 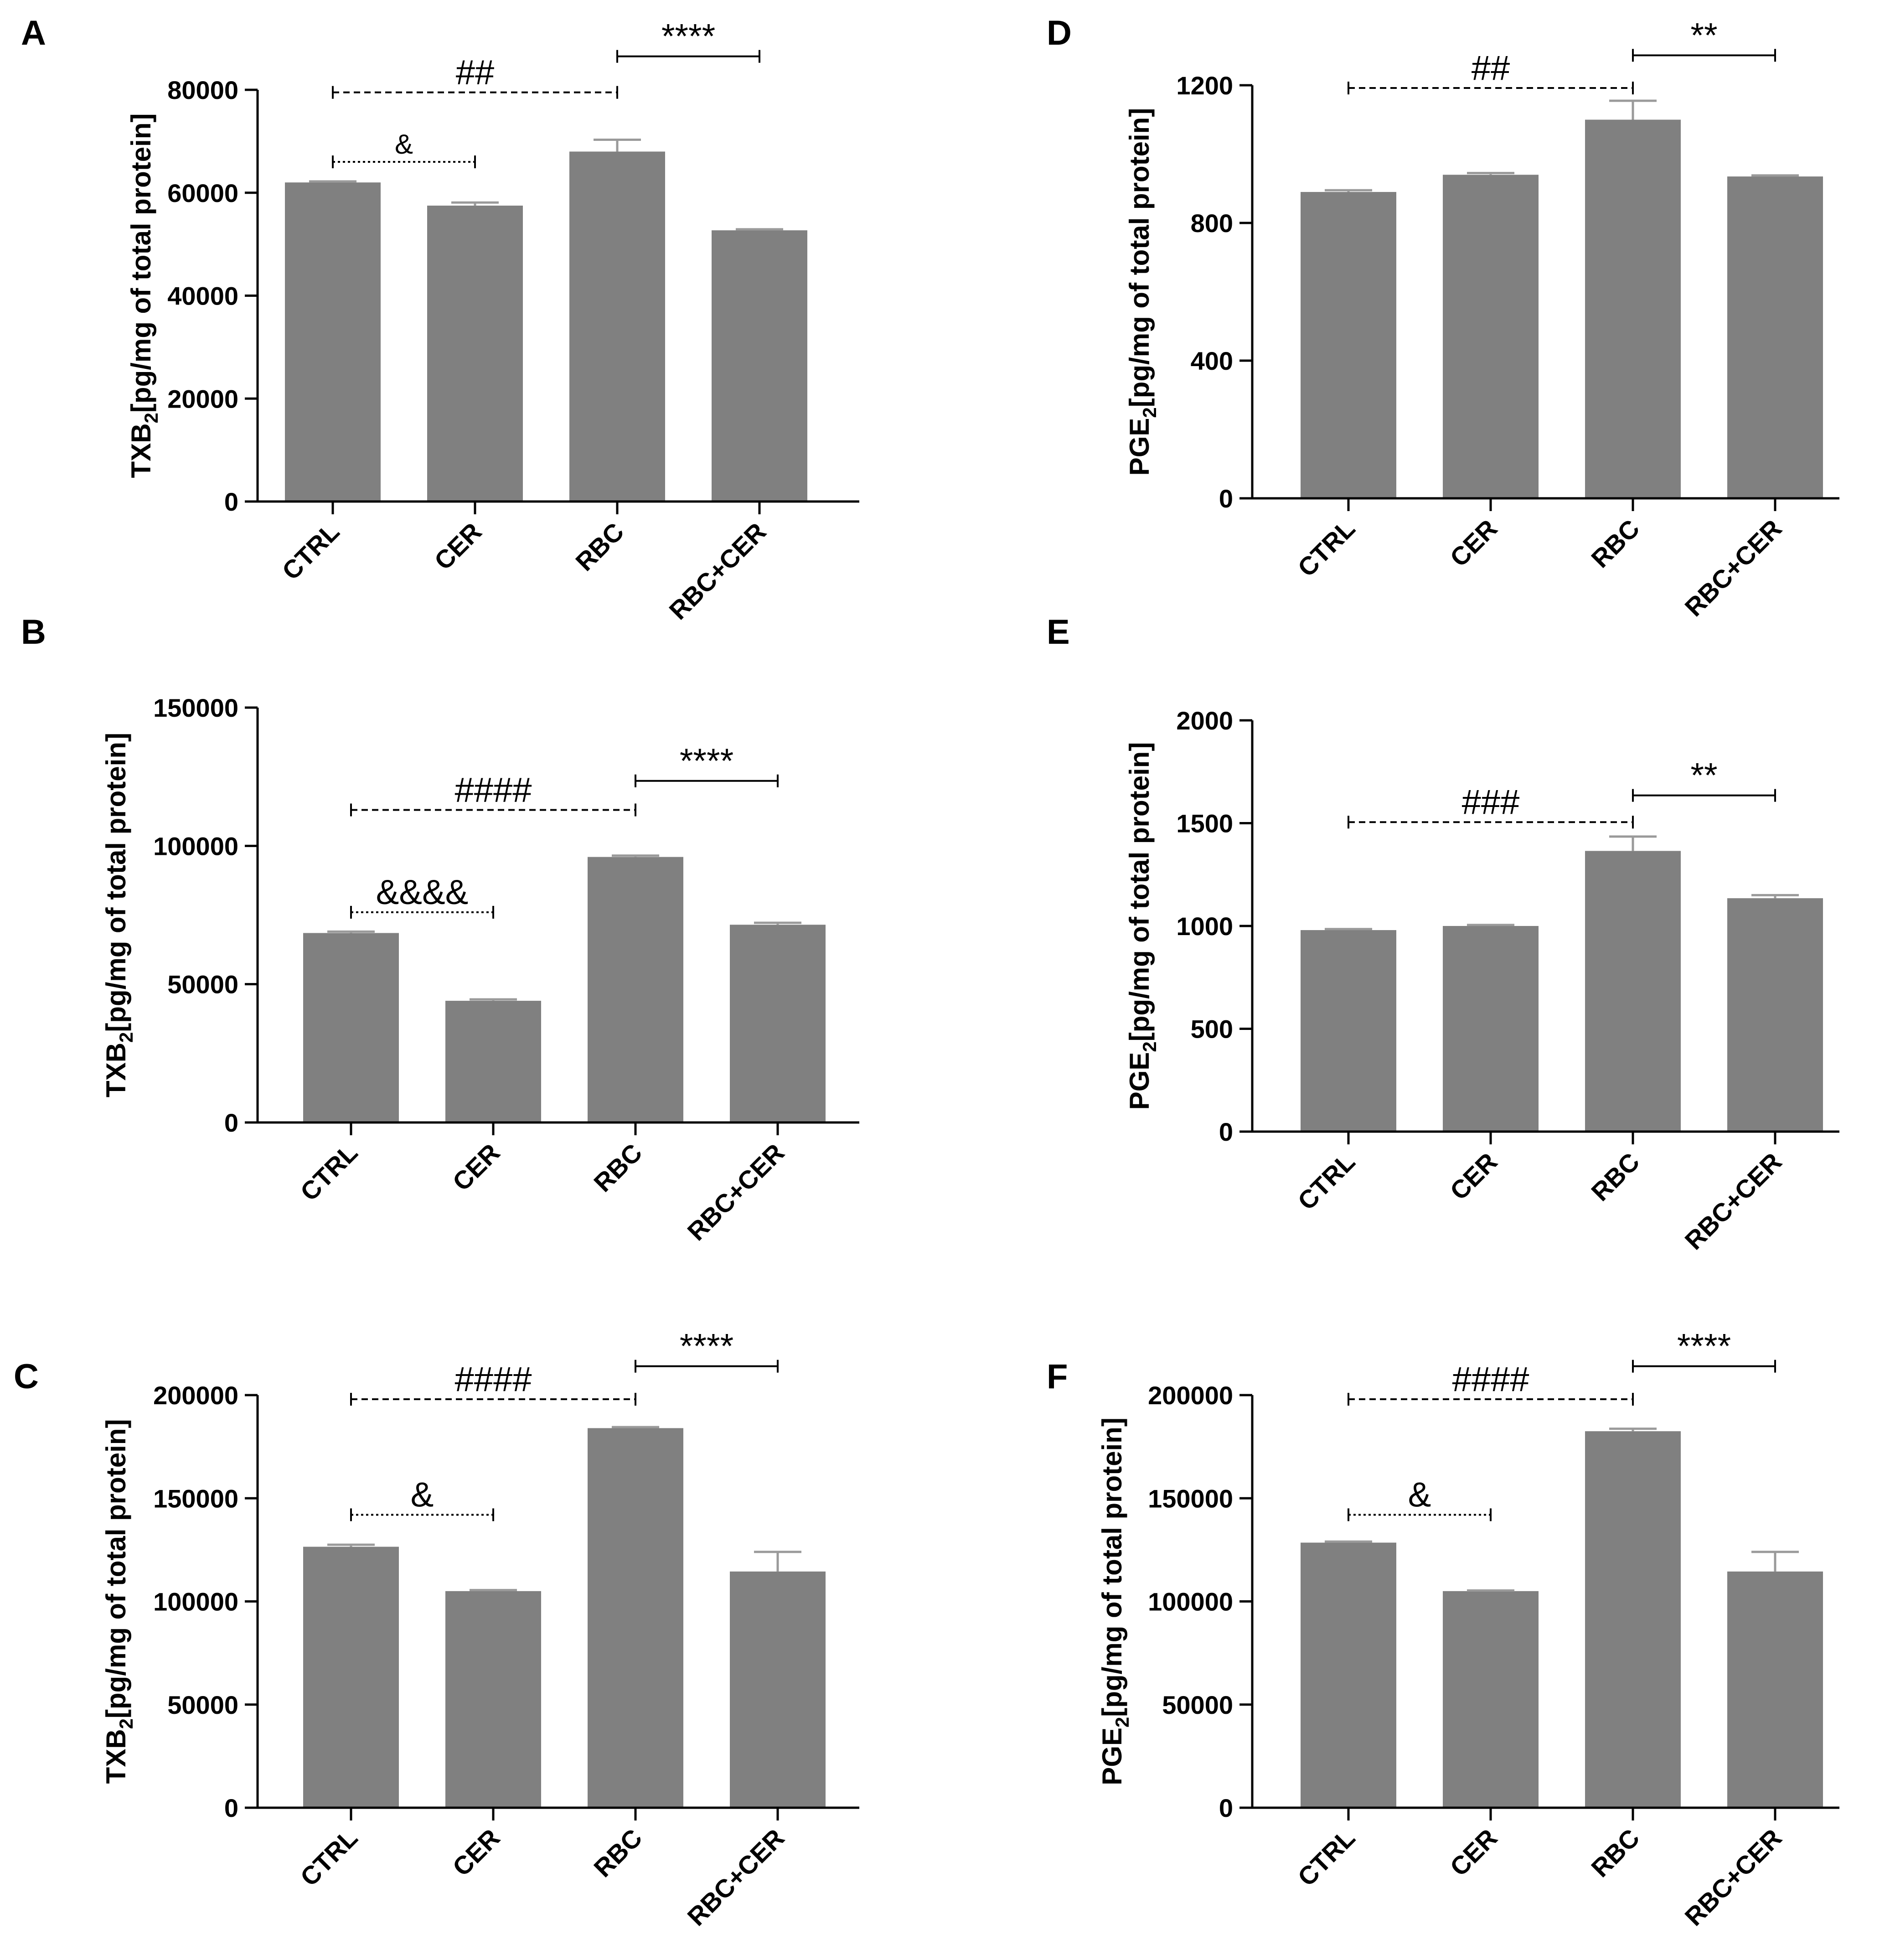 What do you see at coordinates (203, 90) in the screenshot?
I see `y-tick-label: 80000` at bounding box center [203, 90].